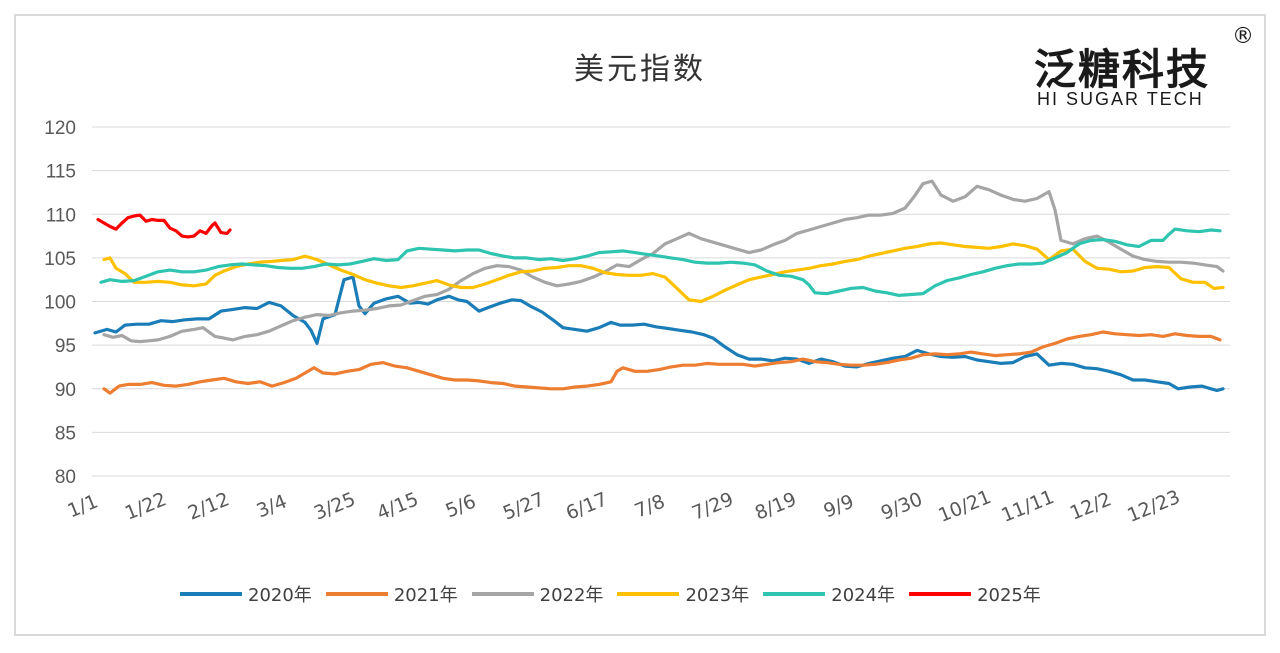 Image resolution: width=1280 pixels, height=653 pixels. Describe the element at coordinates (1122, 69) in the screenshot. I see `brand-logo-chinese: 泛糖科技` at that location.